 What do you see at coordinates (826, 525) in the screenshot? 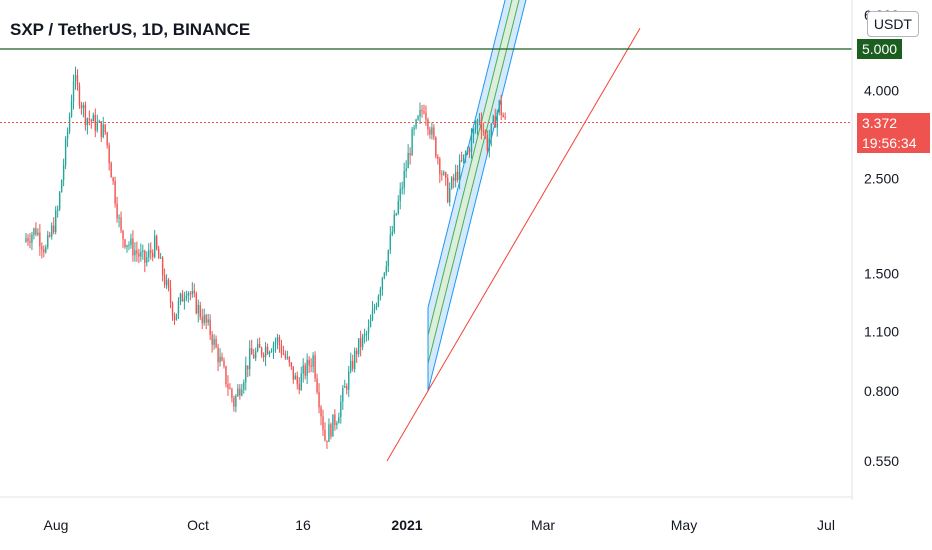
I see `time-tick-label: Jul` at bounding box center [826, 525].